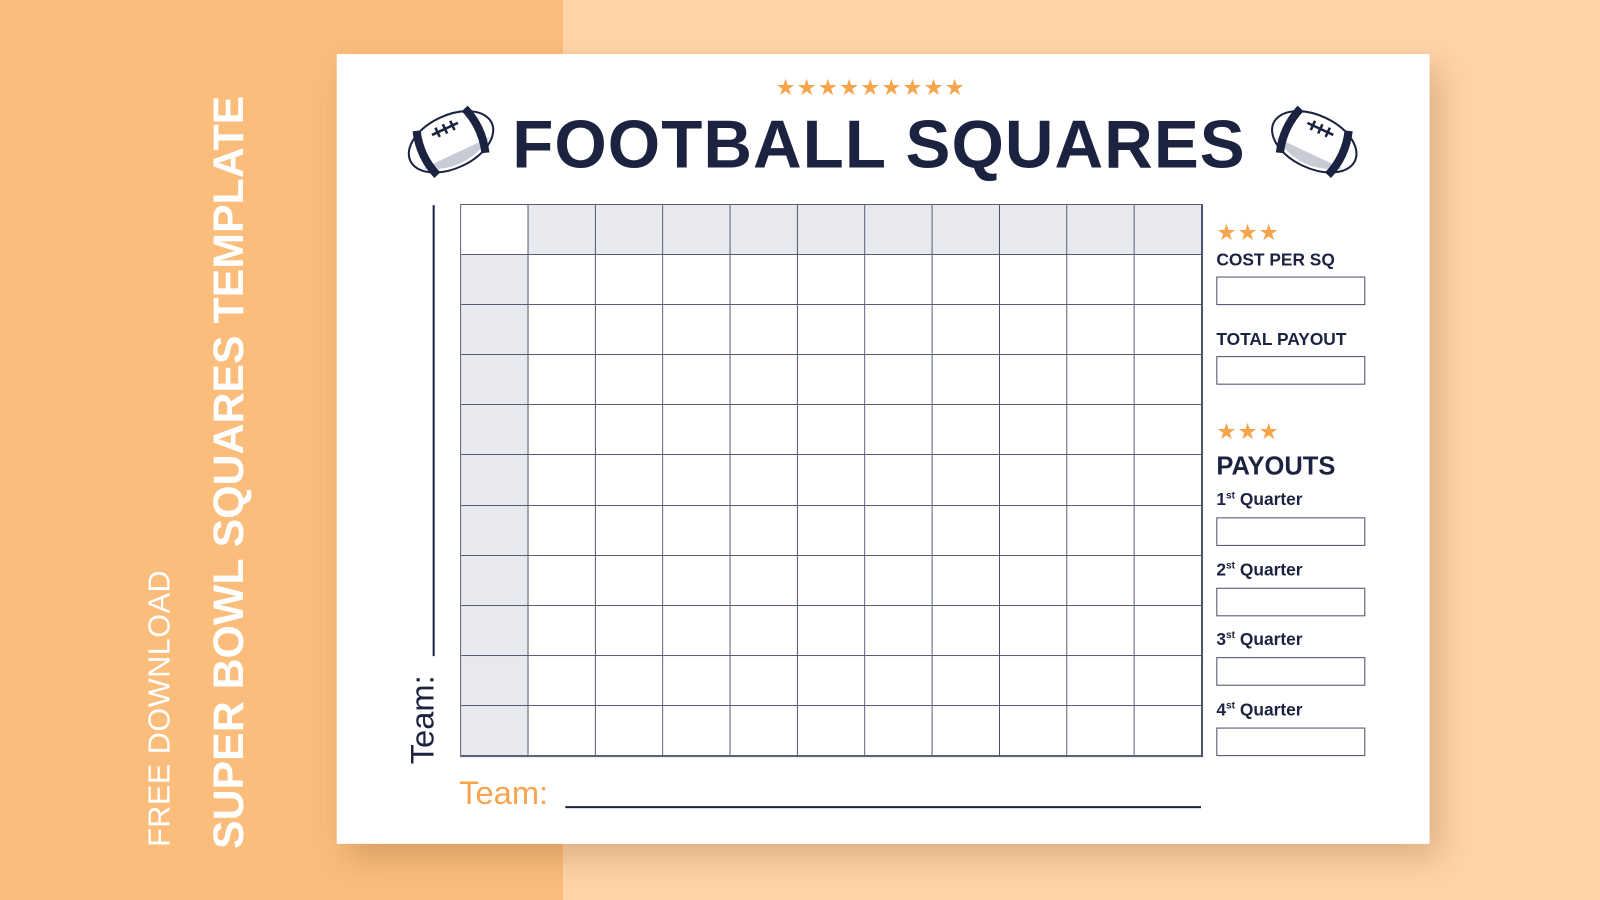 The height and width of the screenshot is (900, 1600). What do you see at coordinates (1291, 291) in the screenshot?
I see `cost-per-square-field` at bounding box center [1291, 291].